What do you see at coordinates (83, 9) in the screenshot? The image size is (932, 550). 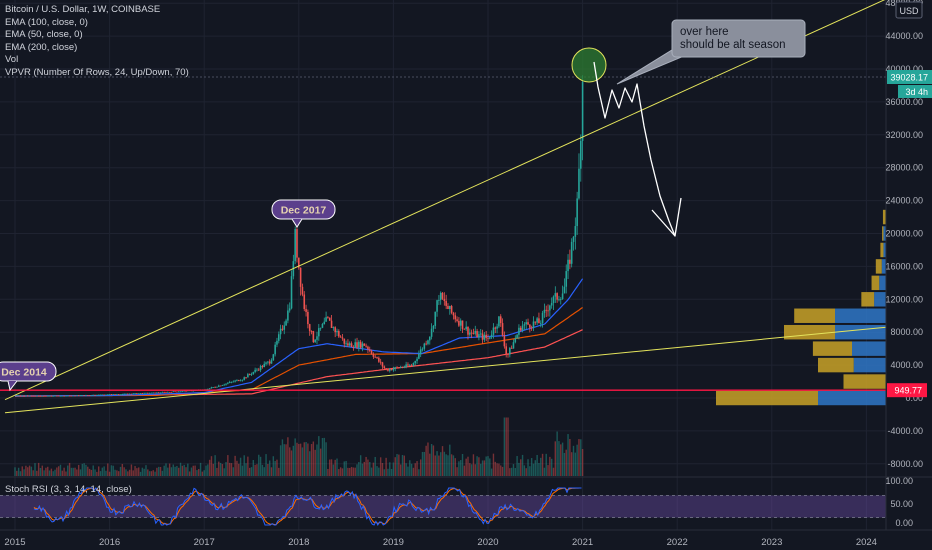 I see `symbol-title: Bitcoin / U.S. Dollar, 1W, COINBASE` at bounding box center [83, 9].